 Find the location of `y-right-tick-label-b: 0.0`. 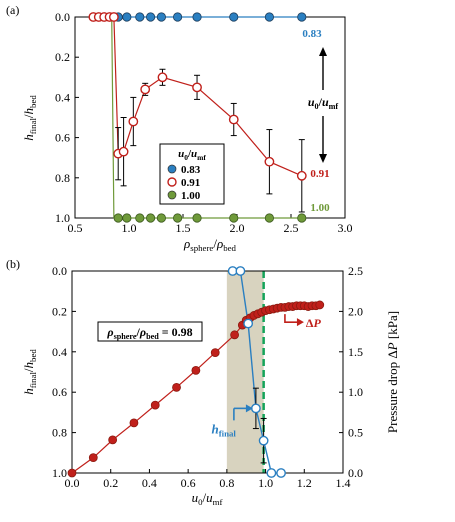

y-right-tick-label-b: 0.0 is located at coordinates (355, 473).